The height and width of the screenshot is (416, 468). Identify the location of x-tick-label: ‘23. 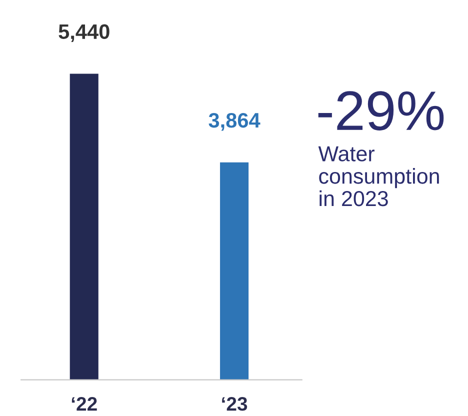
(235, 403).